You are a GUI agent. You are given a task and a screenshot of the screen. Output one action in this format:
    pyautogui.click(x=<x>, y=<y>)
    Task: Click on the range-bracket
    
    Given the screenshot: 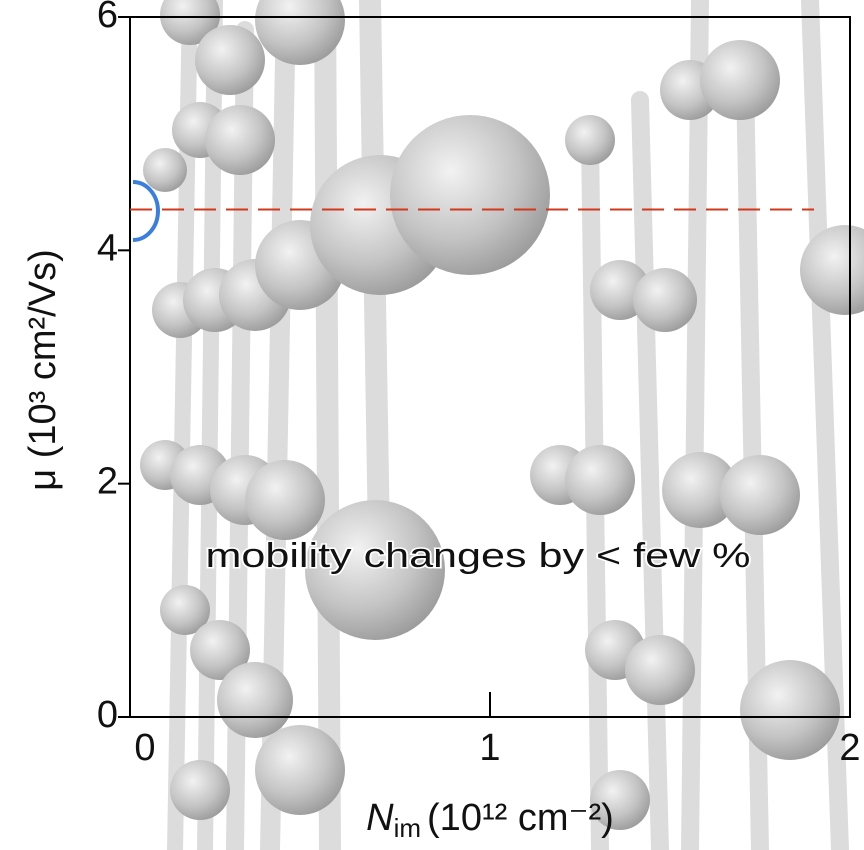 What is the action you would take?
    pyautogui.click(x=146, y=211)
    